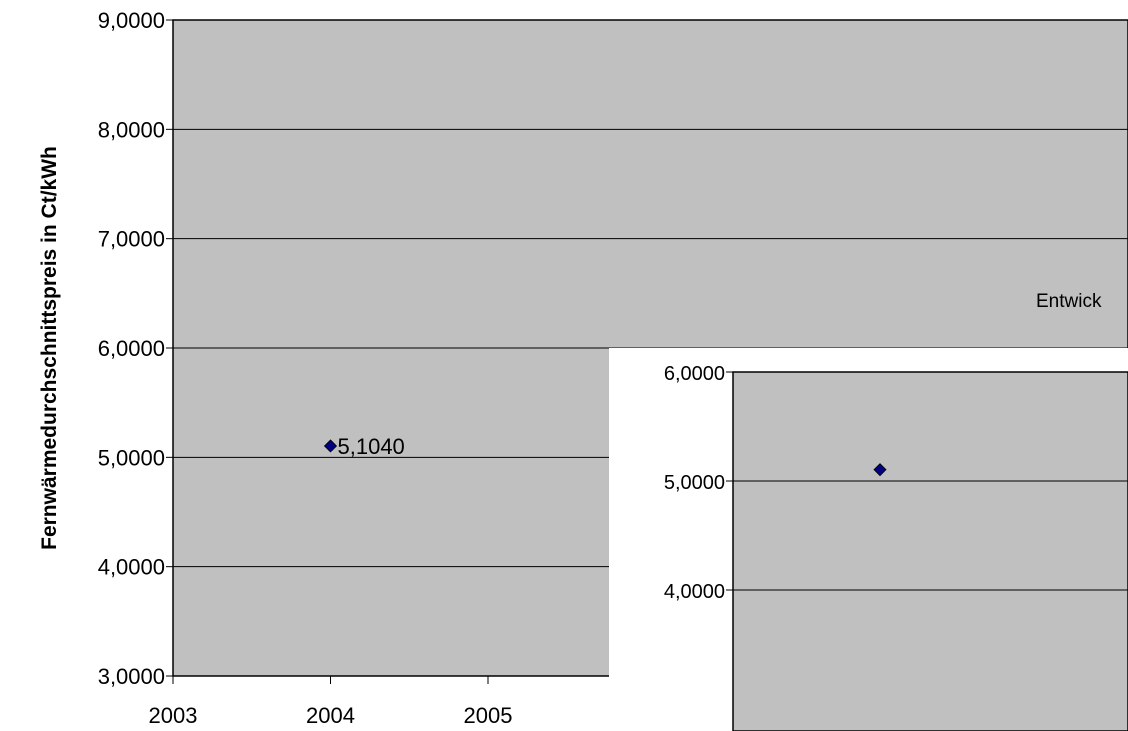 The image size is (1128, 731). What do you see at coordinates (131, 129) in the screenshot?
I see `main-y-tick-label: 8,0000` at bounding box center [131, 129].